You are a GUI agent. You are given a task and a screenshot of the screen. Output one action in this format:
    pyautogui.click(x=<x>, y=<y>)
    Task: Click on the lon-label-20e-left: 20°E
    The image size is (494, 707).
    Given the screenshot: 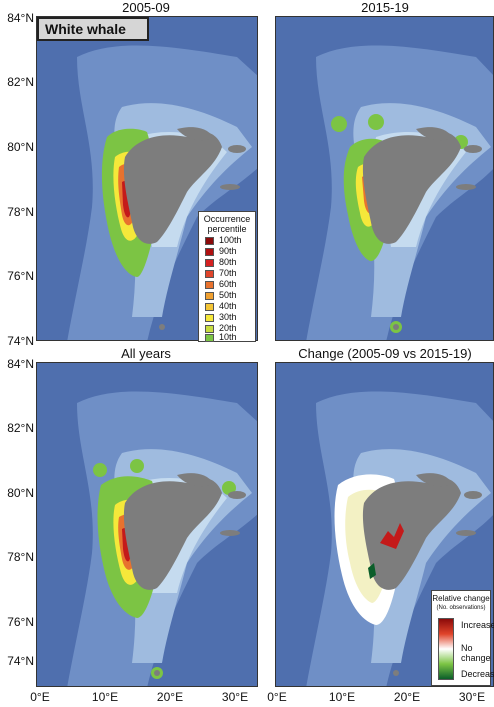 What is the action you would take?
    pyautogui.click(x=170, y=697)
    